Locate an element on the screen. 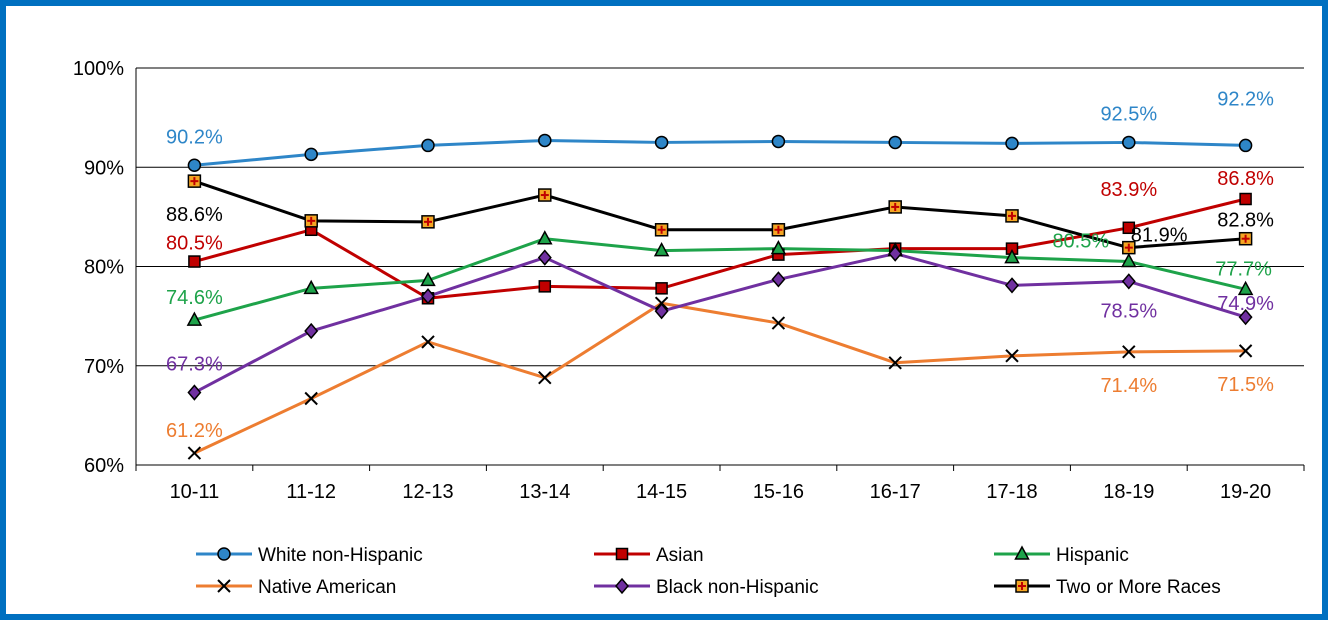  legend-item: Hispanic is located at coordinates (1061, 555).